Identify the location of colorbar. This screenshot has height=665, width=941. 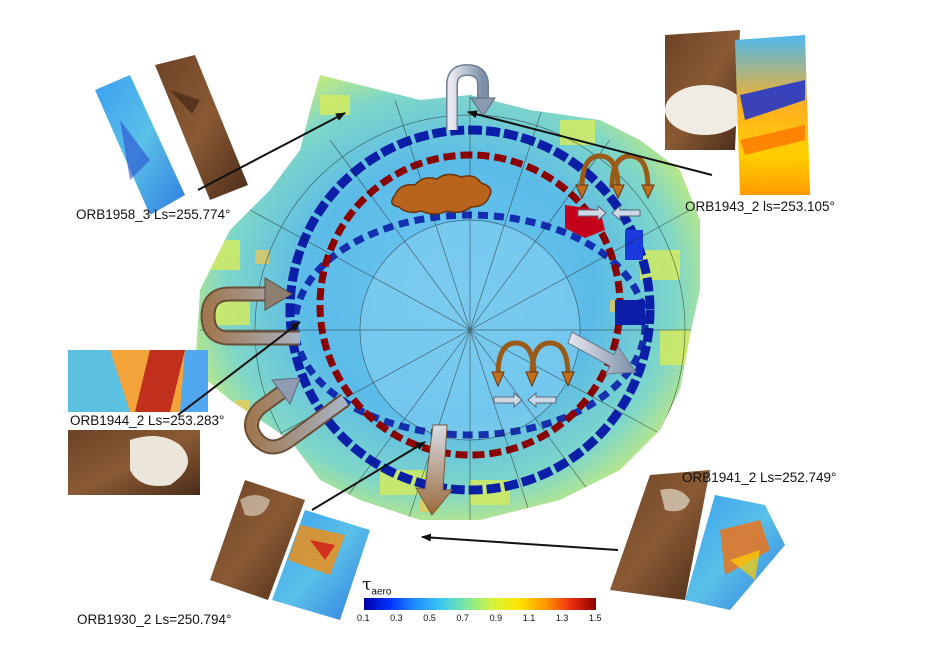
(480, 604).